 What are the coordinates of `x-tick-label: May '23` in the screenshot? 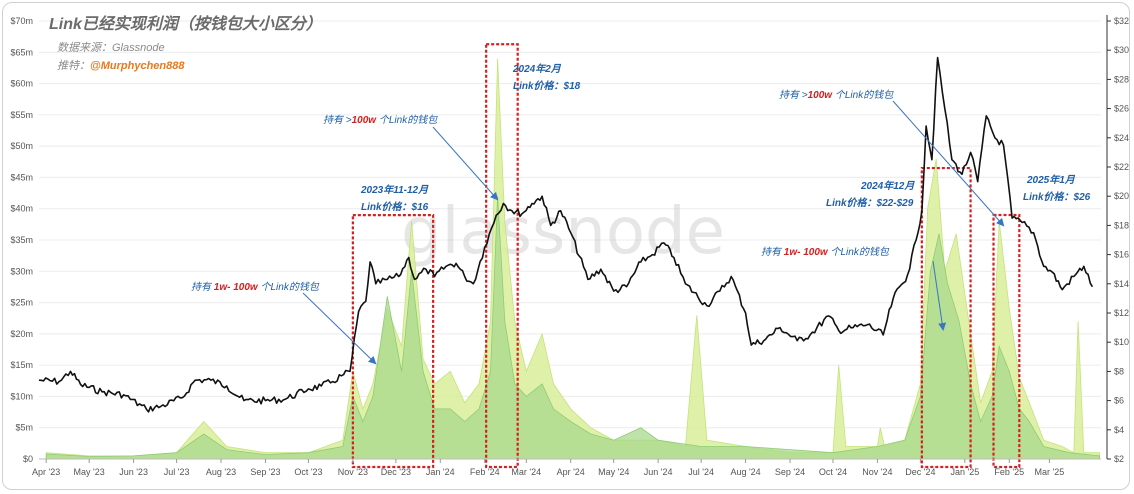 It's located at (89, 472).